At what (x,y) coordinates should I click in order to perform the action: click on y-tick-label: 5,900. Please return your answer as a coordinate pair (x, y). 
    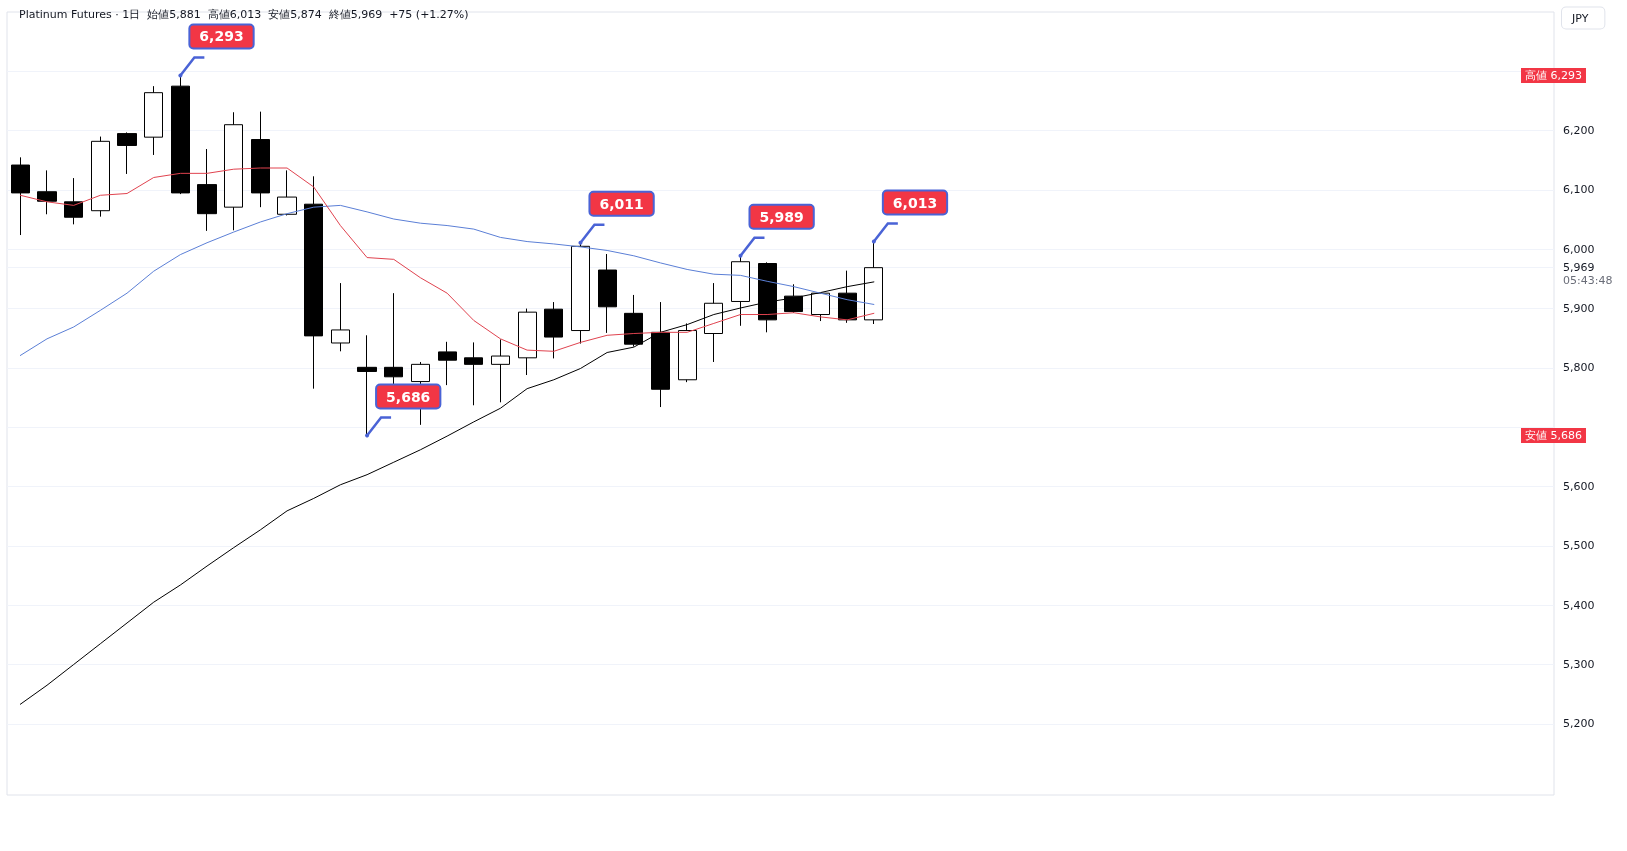
    Looking at the image, I should click on (1579, 309).